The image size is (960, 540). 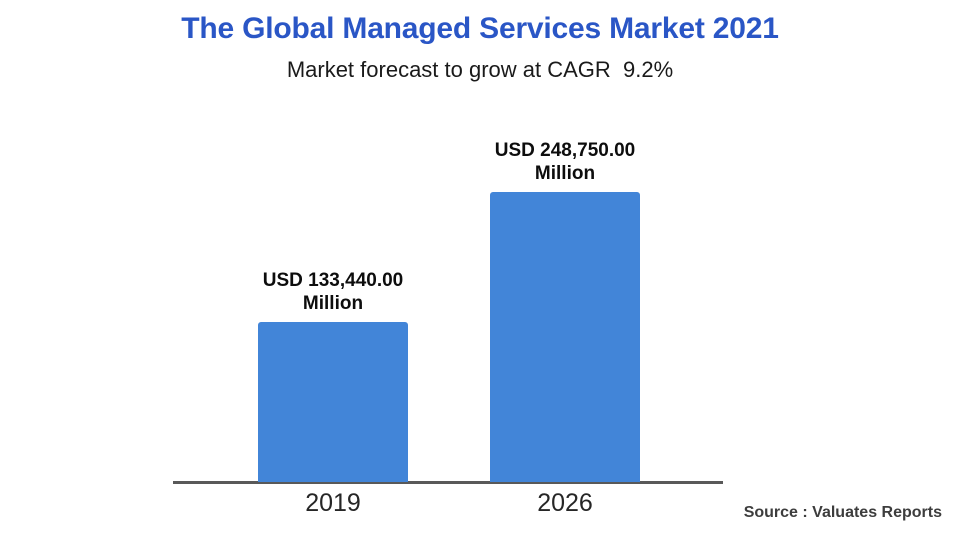 I want to click on bar-2026, so click(x=565, y=337).